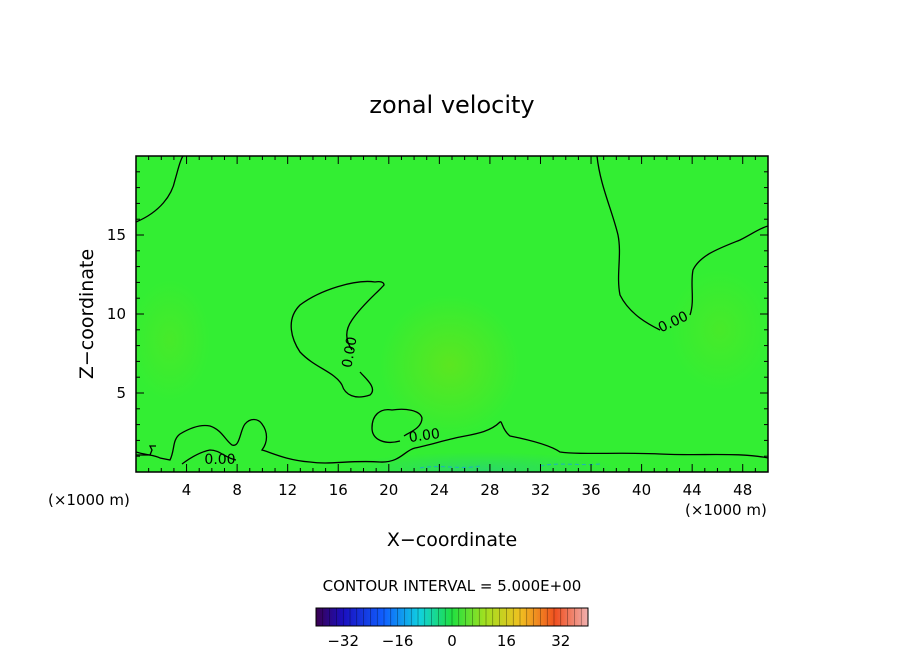 Image resolution: width=904 pixels, height=654 pixels. Describe the element at coordinates (540, 490) in the screenshot. I see `x-tick-label: 32` at that location.